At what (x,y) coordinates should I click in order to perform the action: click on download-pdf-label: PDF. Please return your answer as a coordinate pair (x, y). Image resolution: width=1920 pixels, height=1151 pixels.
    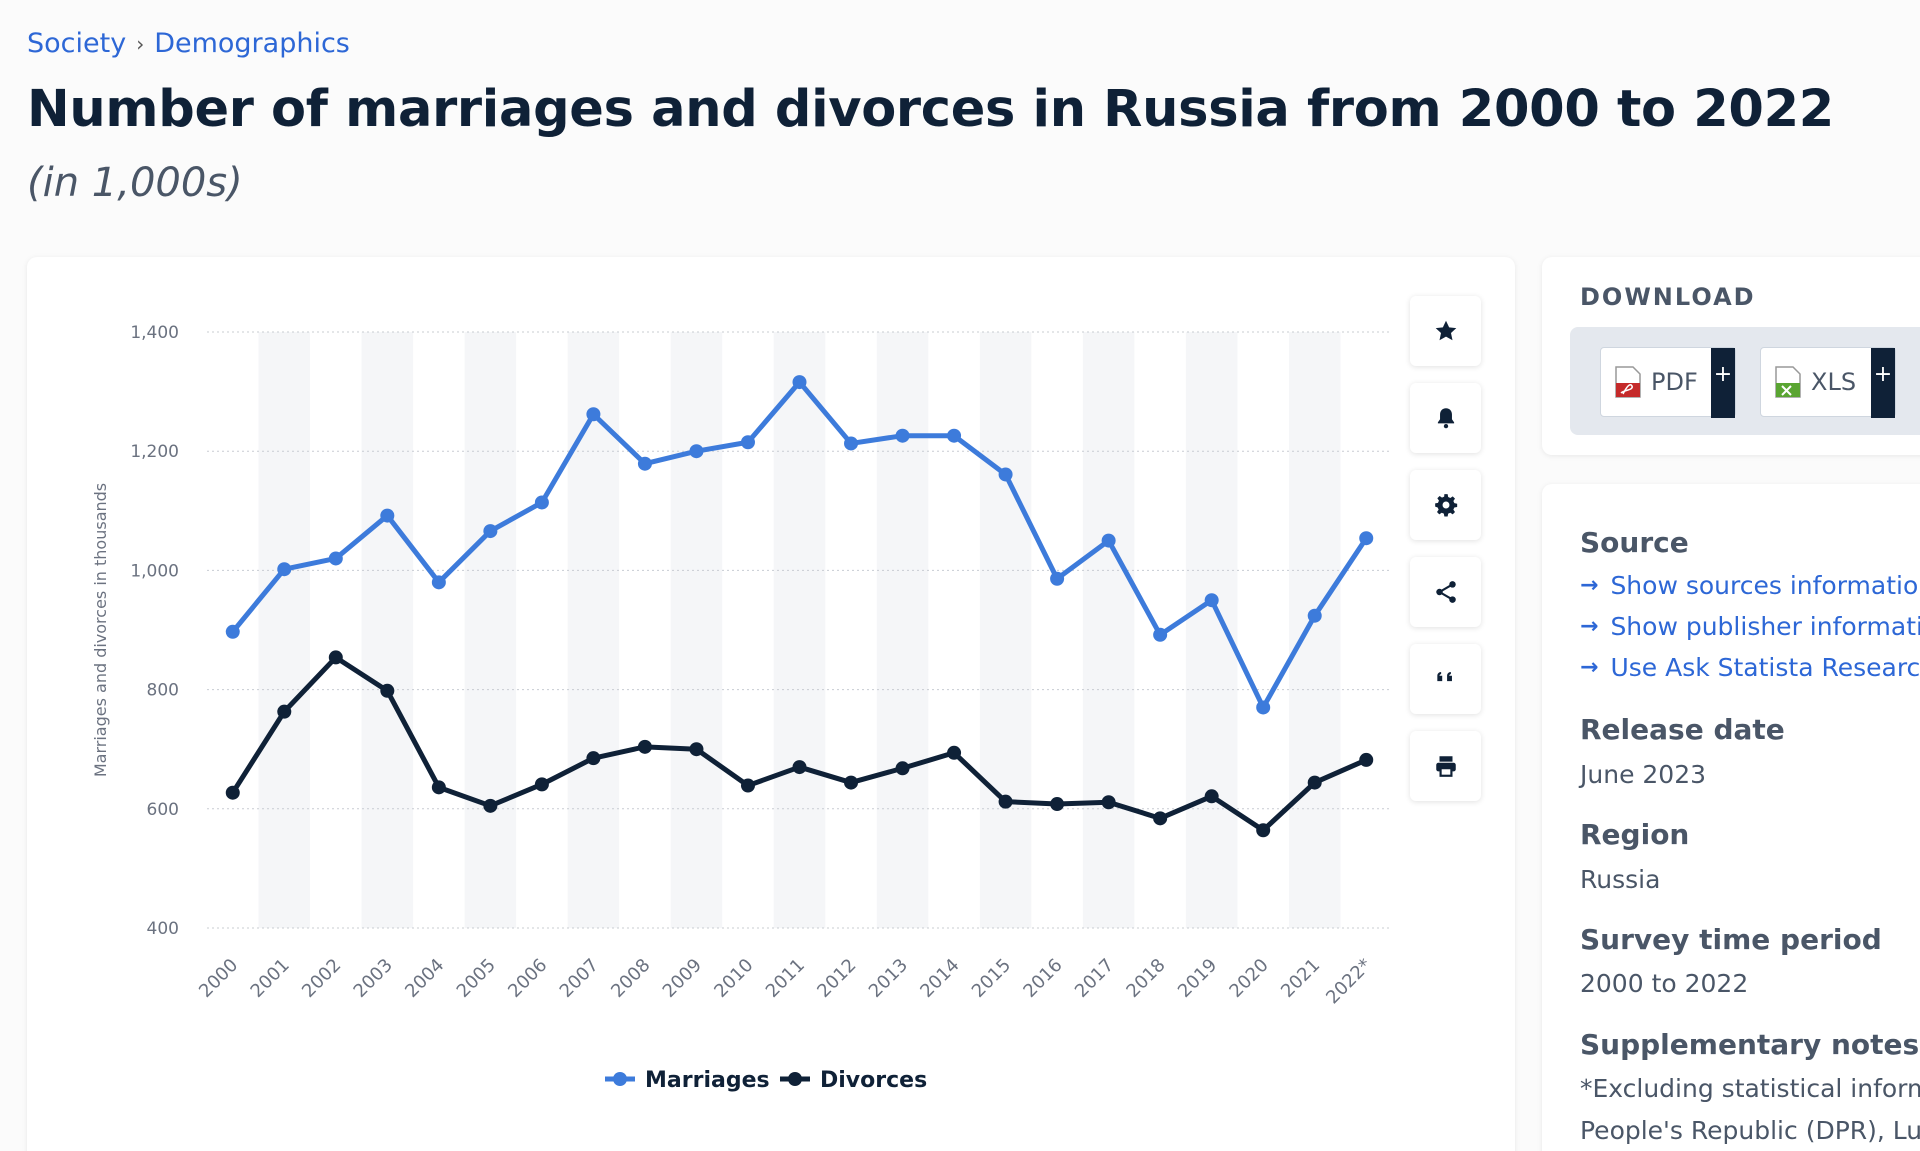
    Looking at the image, I should click on (1674, 382).